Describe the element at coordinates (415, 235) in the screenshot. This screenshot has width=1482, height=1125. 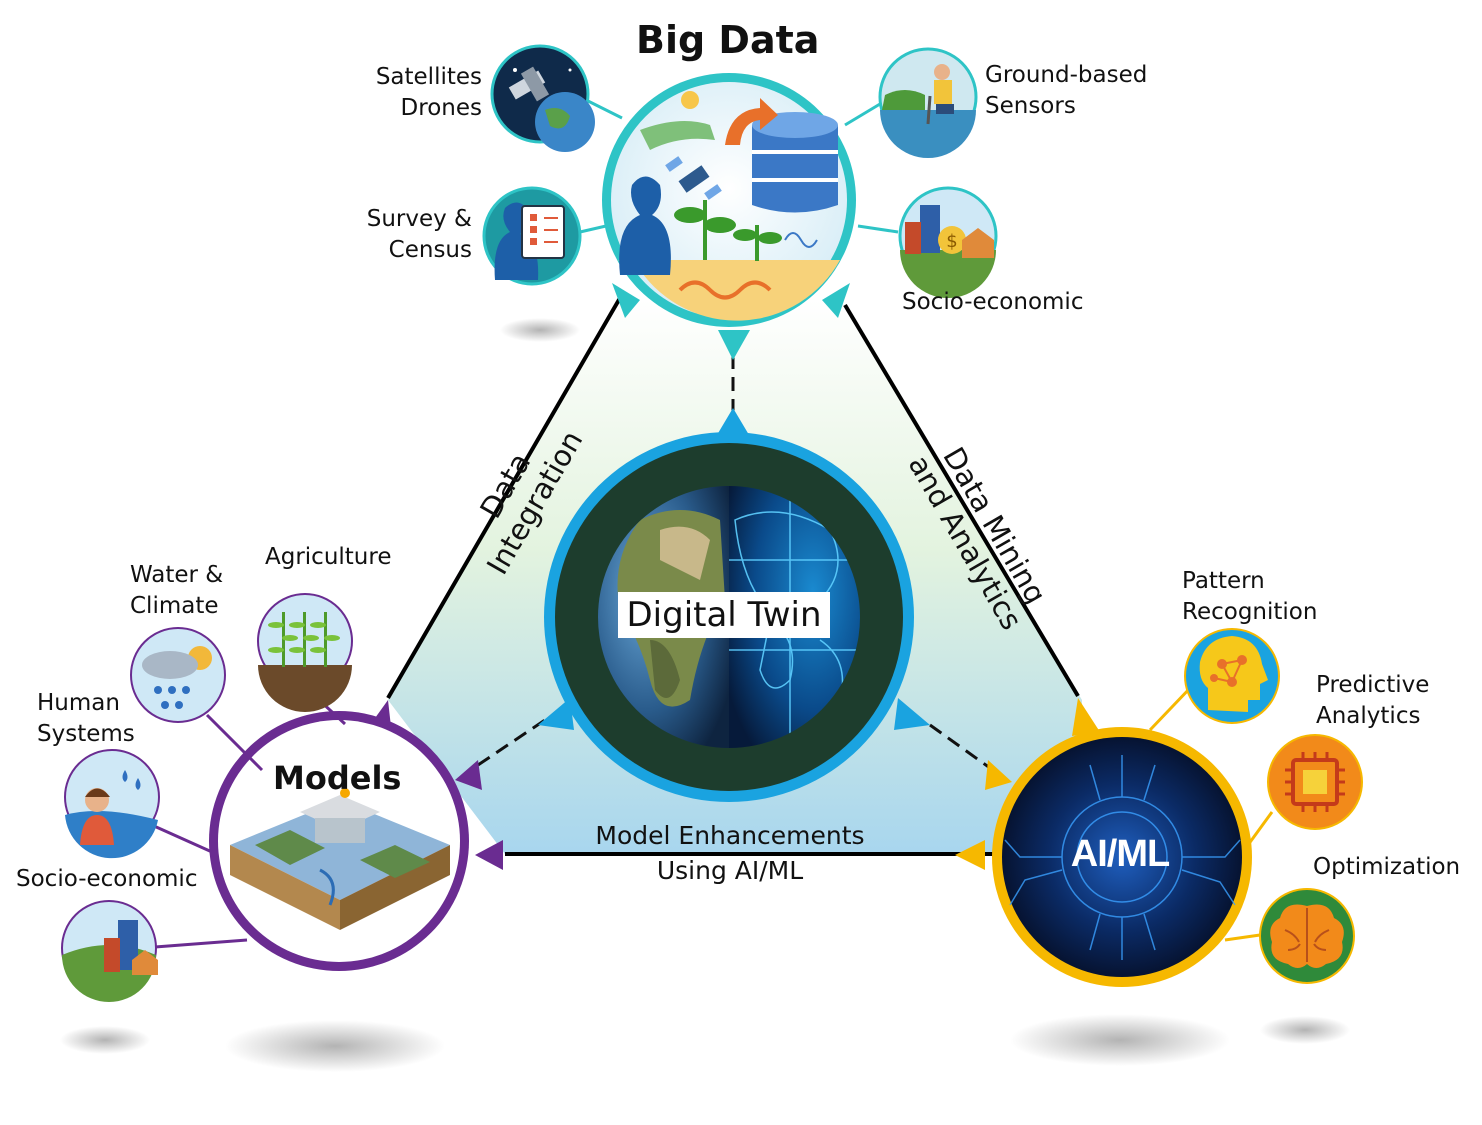
I see `label-survey-census: Survey & Census` at that location.